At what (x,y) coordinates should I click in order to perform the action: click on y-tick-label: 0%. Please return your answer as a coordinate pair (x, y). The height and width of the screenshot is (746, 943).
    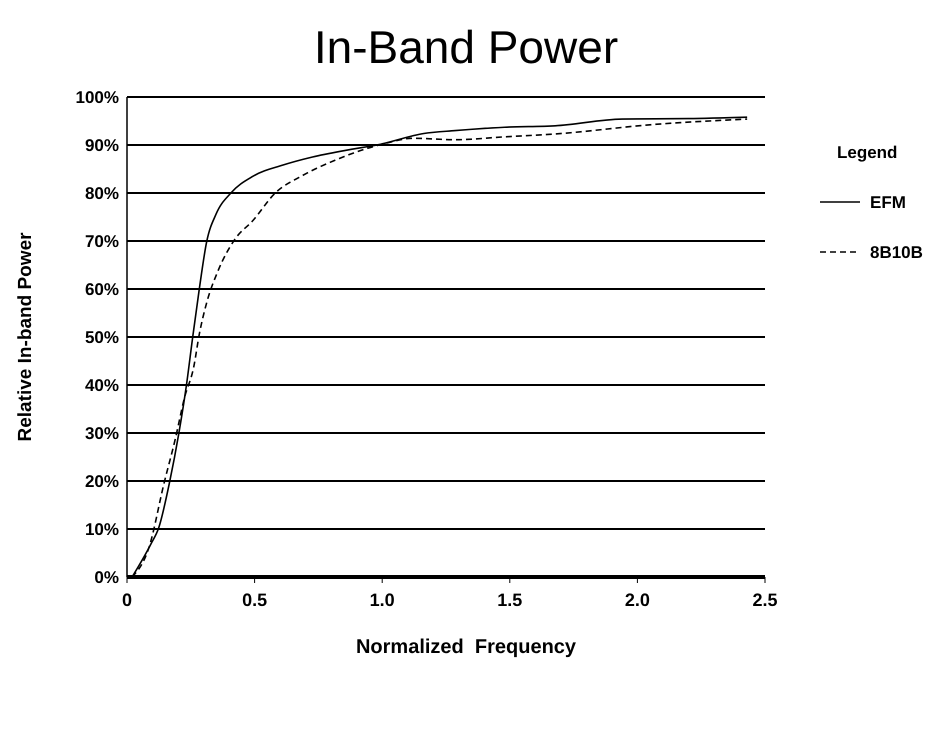
    Looking at the image, I should click on (106, 577).